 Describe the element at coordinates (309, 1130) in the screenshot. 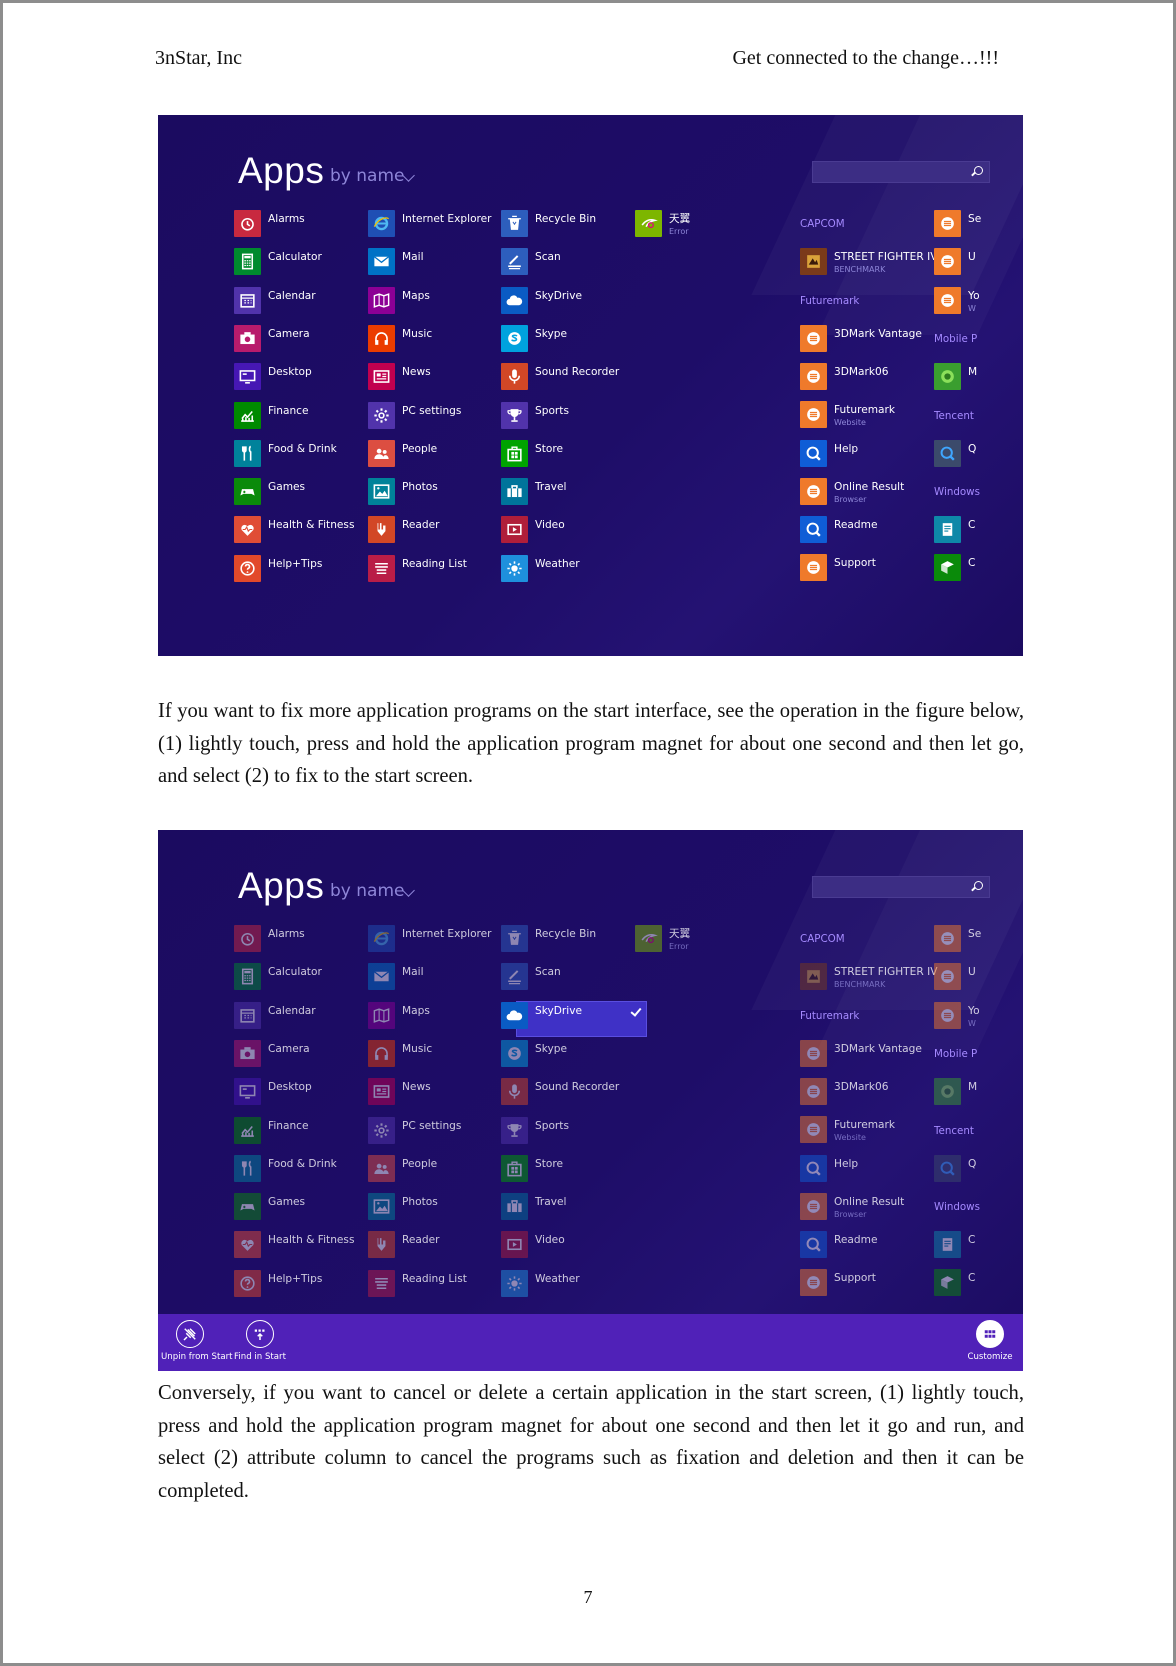

I see `app-tile-finance: Finance` at that location.